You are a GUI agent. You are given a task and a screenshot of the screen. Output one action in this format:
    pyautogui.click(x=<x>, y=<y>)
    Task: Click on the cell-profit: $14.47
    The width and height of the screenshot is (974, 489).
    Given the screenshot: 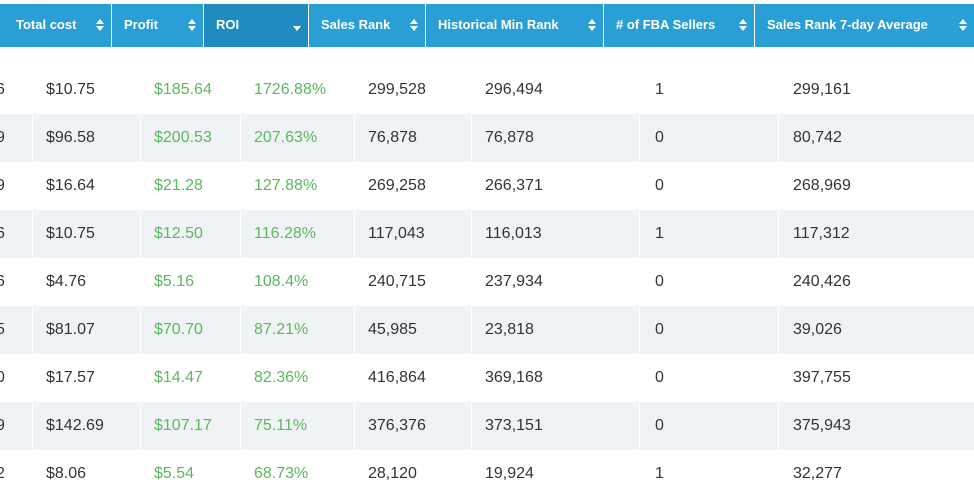 What is the action you would take?
    pyautogui.click(x=190, y=378)
    